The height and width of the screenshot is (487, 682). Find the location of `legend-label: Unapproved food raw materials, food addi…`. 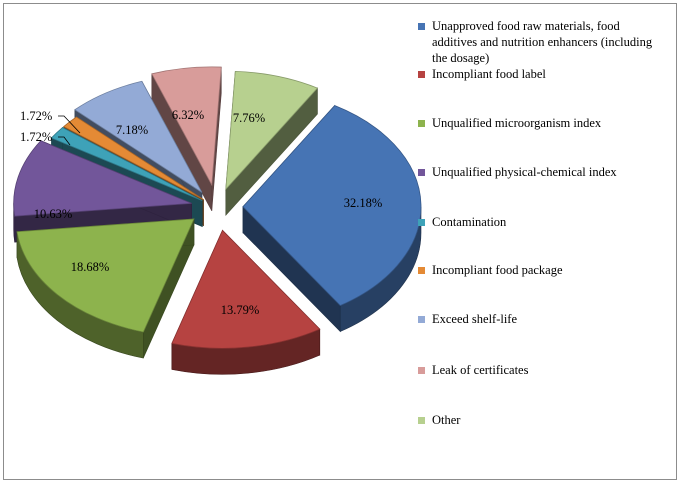

legend-label: Unapproved food raw materials, food addi… is located at coordinates (542, 42).